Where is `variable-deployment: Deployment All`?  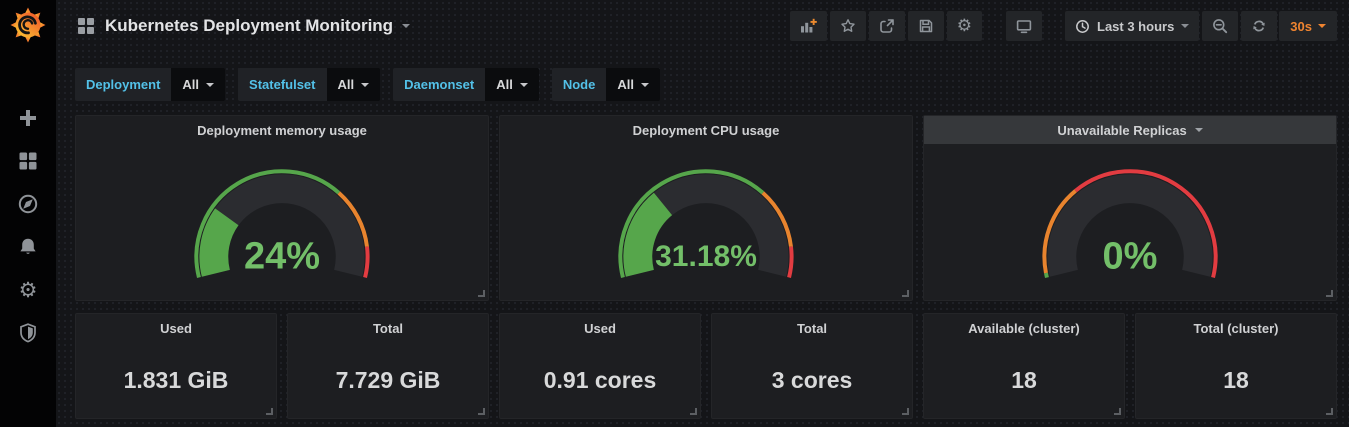
variable-deployment: Deployment All is located at coordinates (150, 84).